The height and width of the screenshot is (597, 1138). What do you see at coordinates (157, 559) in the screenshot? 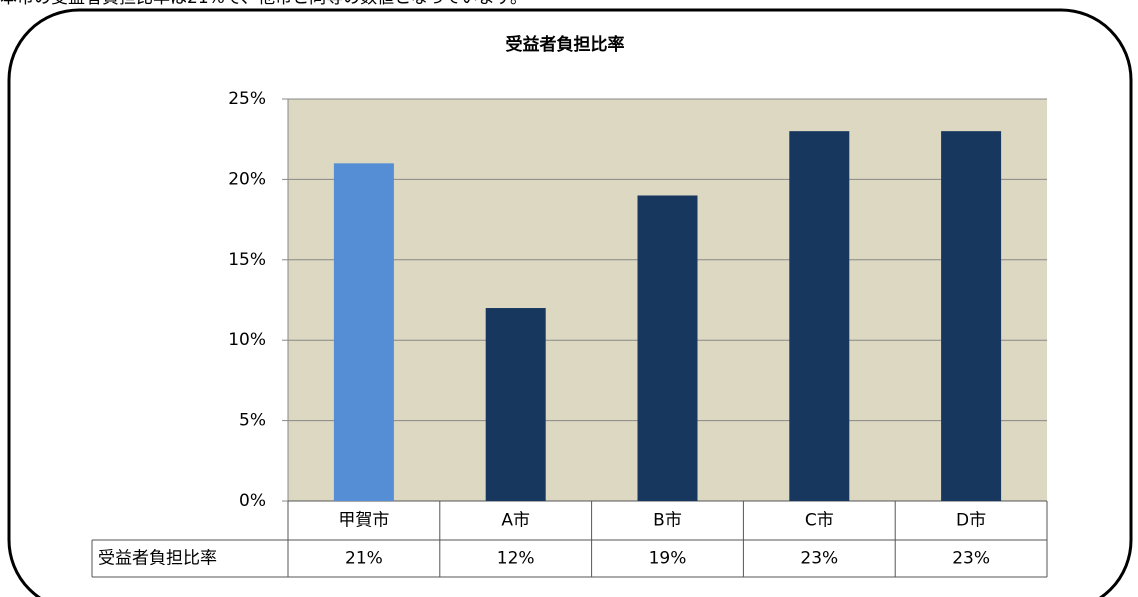
I see `table-row-header: 受益者負担比率` at bounding box center [157, 559].